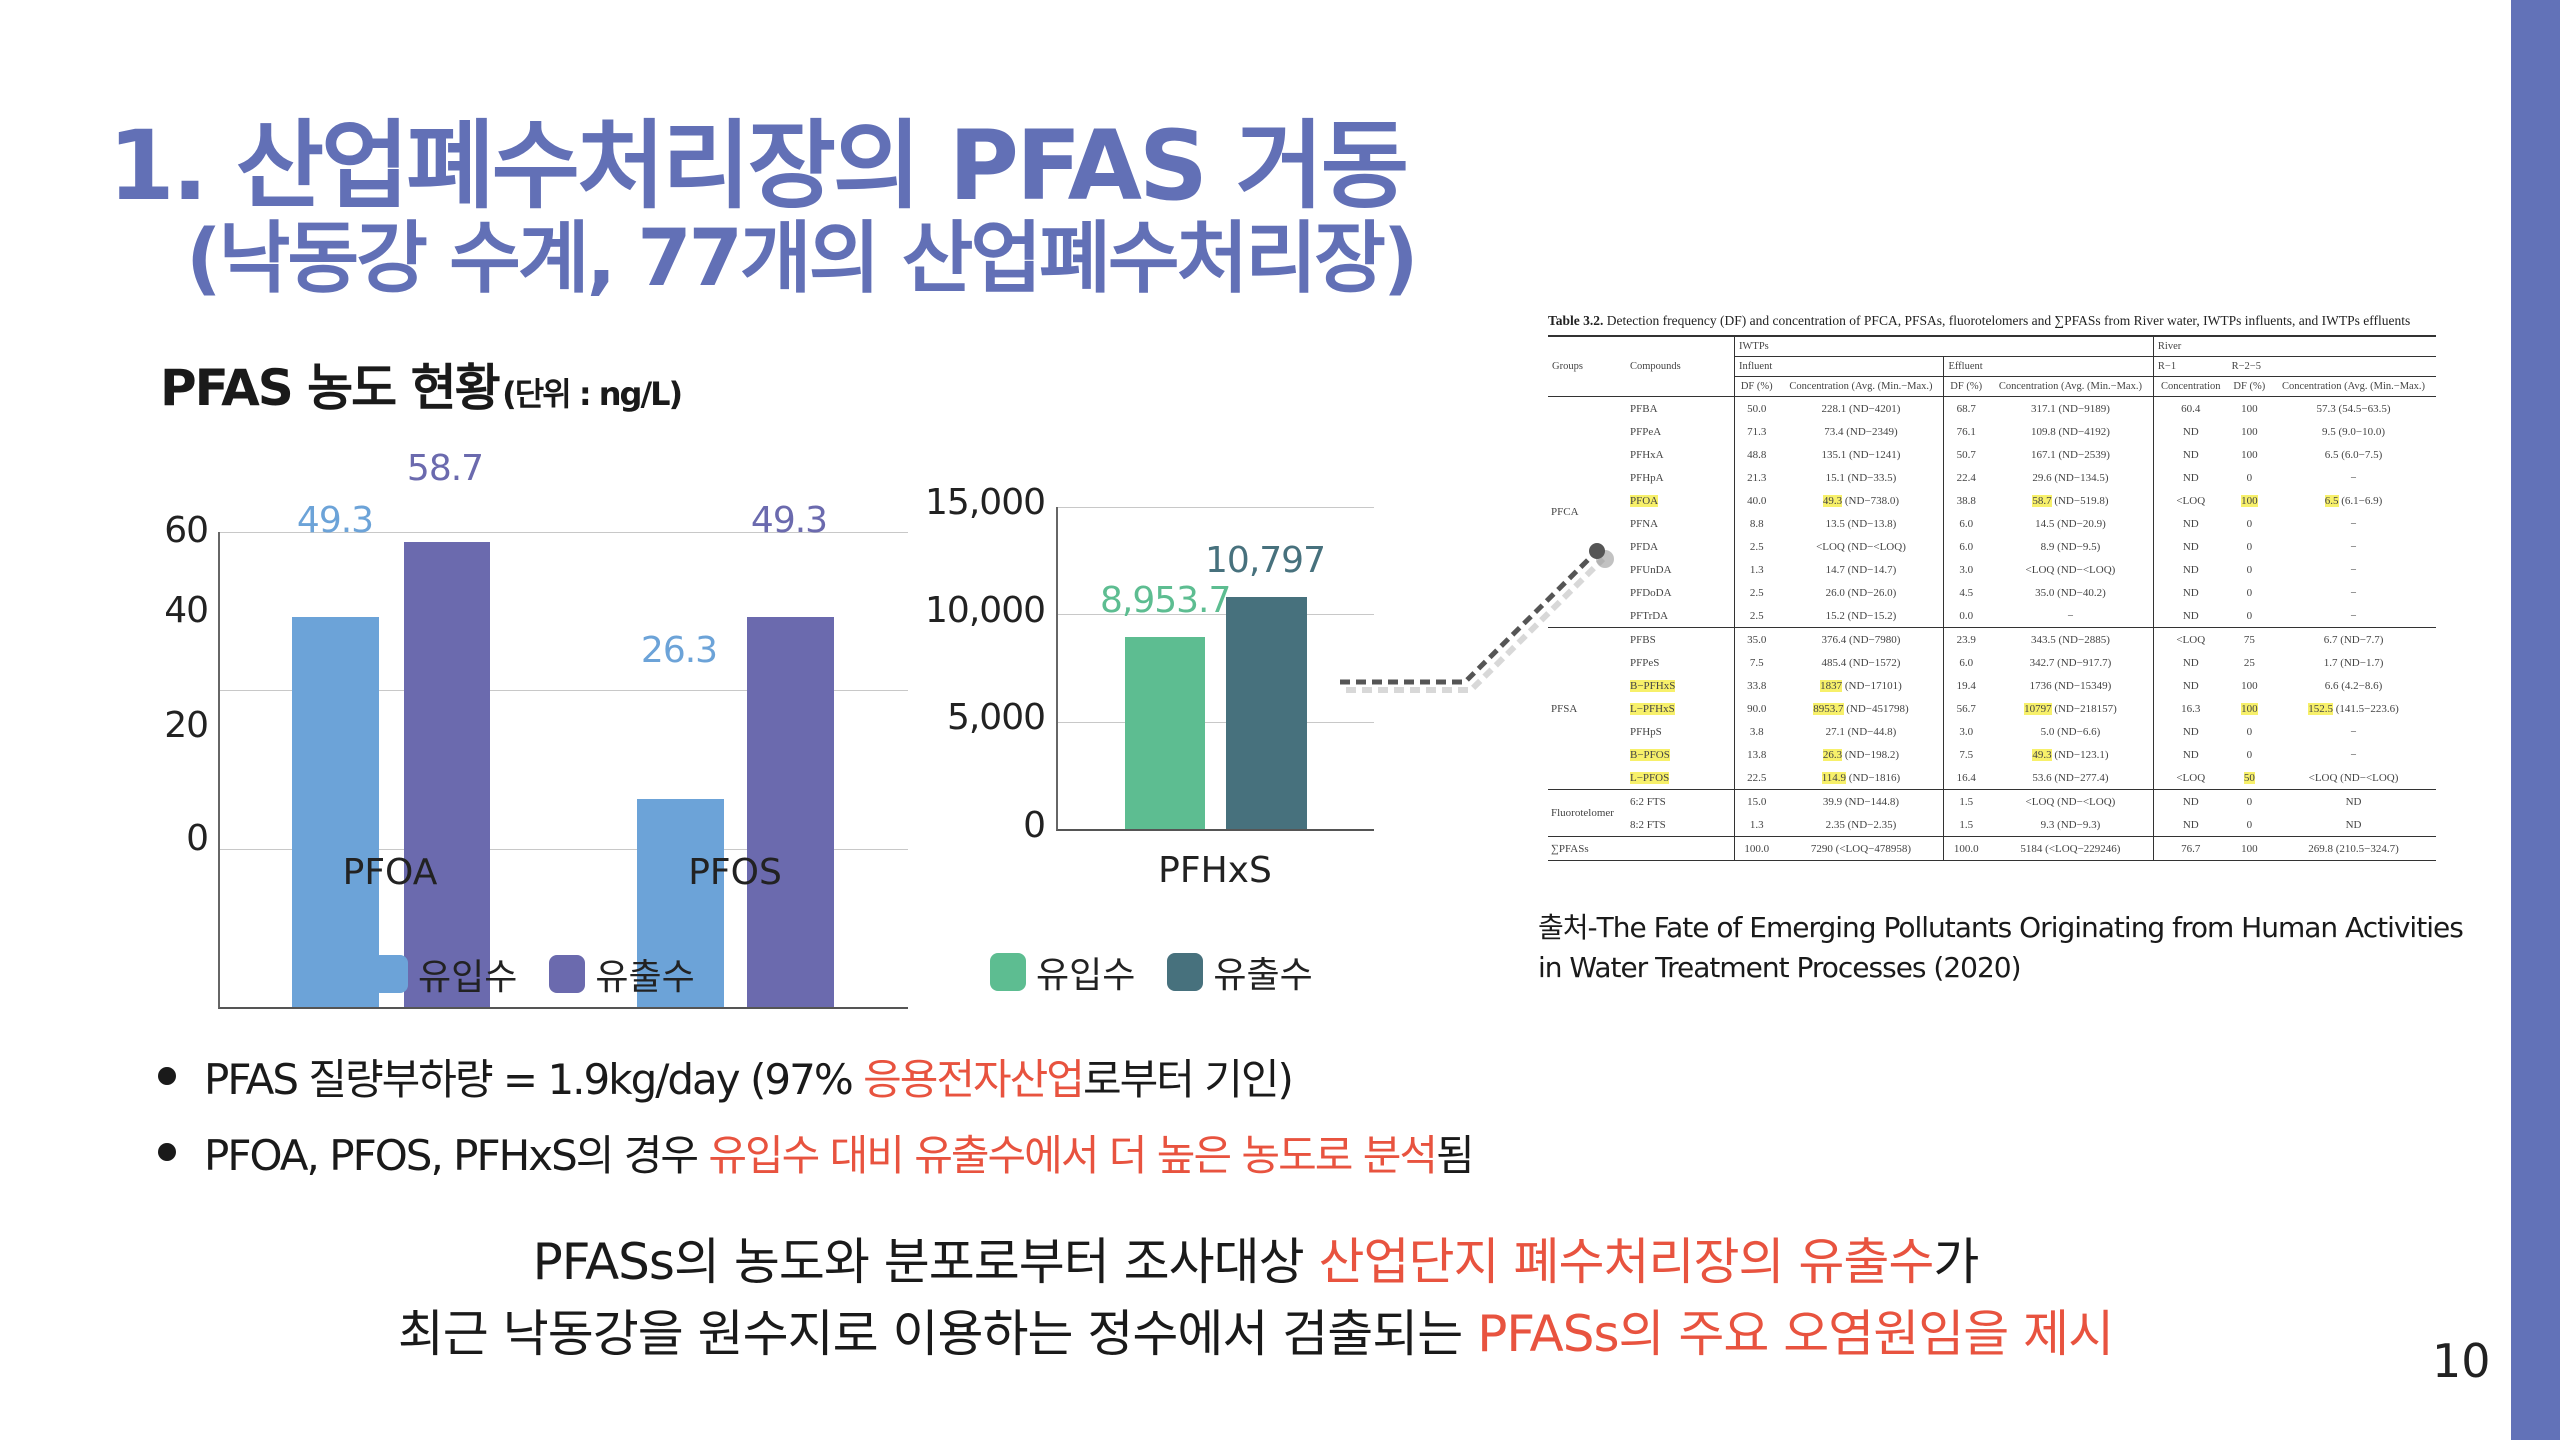 This screenshot has width=2560, height=1440. What do you see at coordinates (1756, 454) in the screenshot?
I see `table-cell: 48.8` at bounding box center [1756, 454].